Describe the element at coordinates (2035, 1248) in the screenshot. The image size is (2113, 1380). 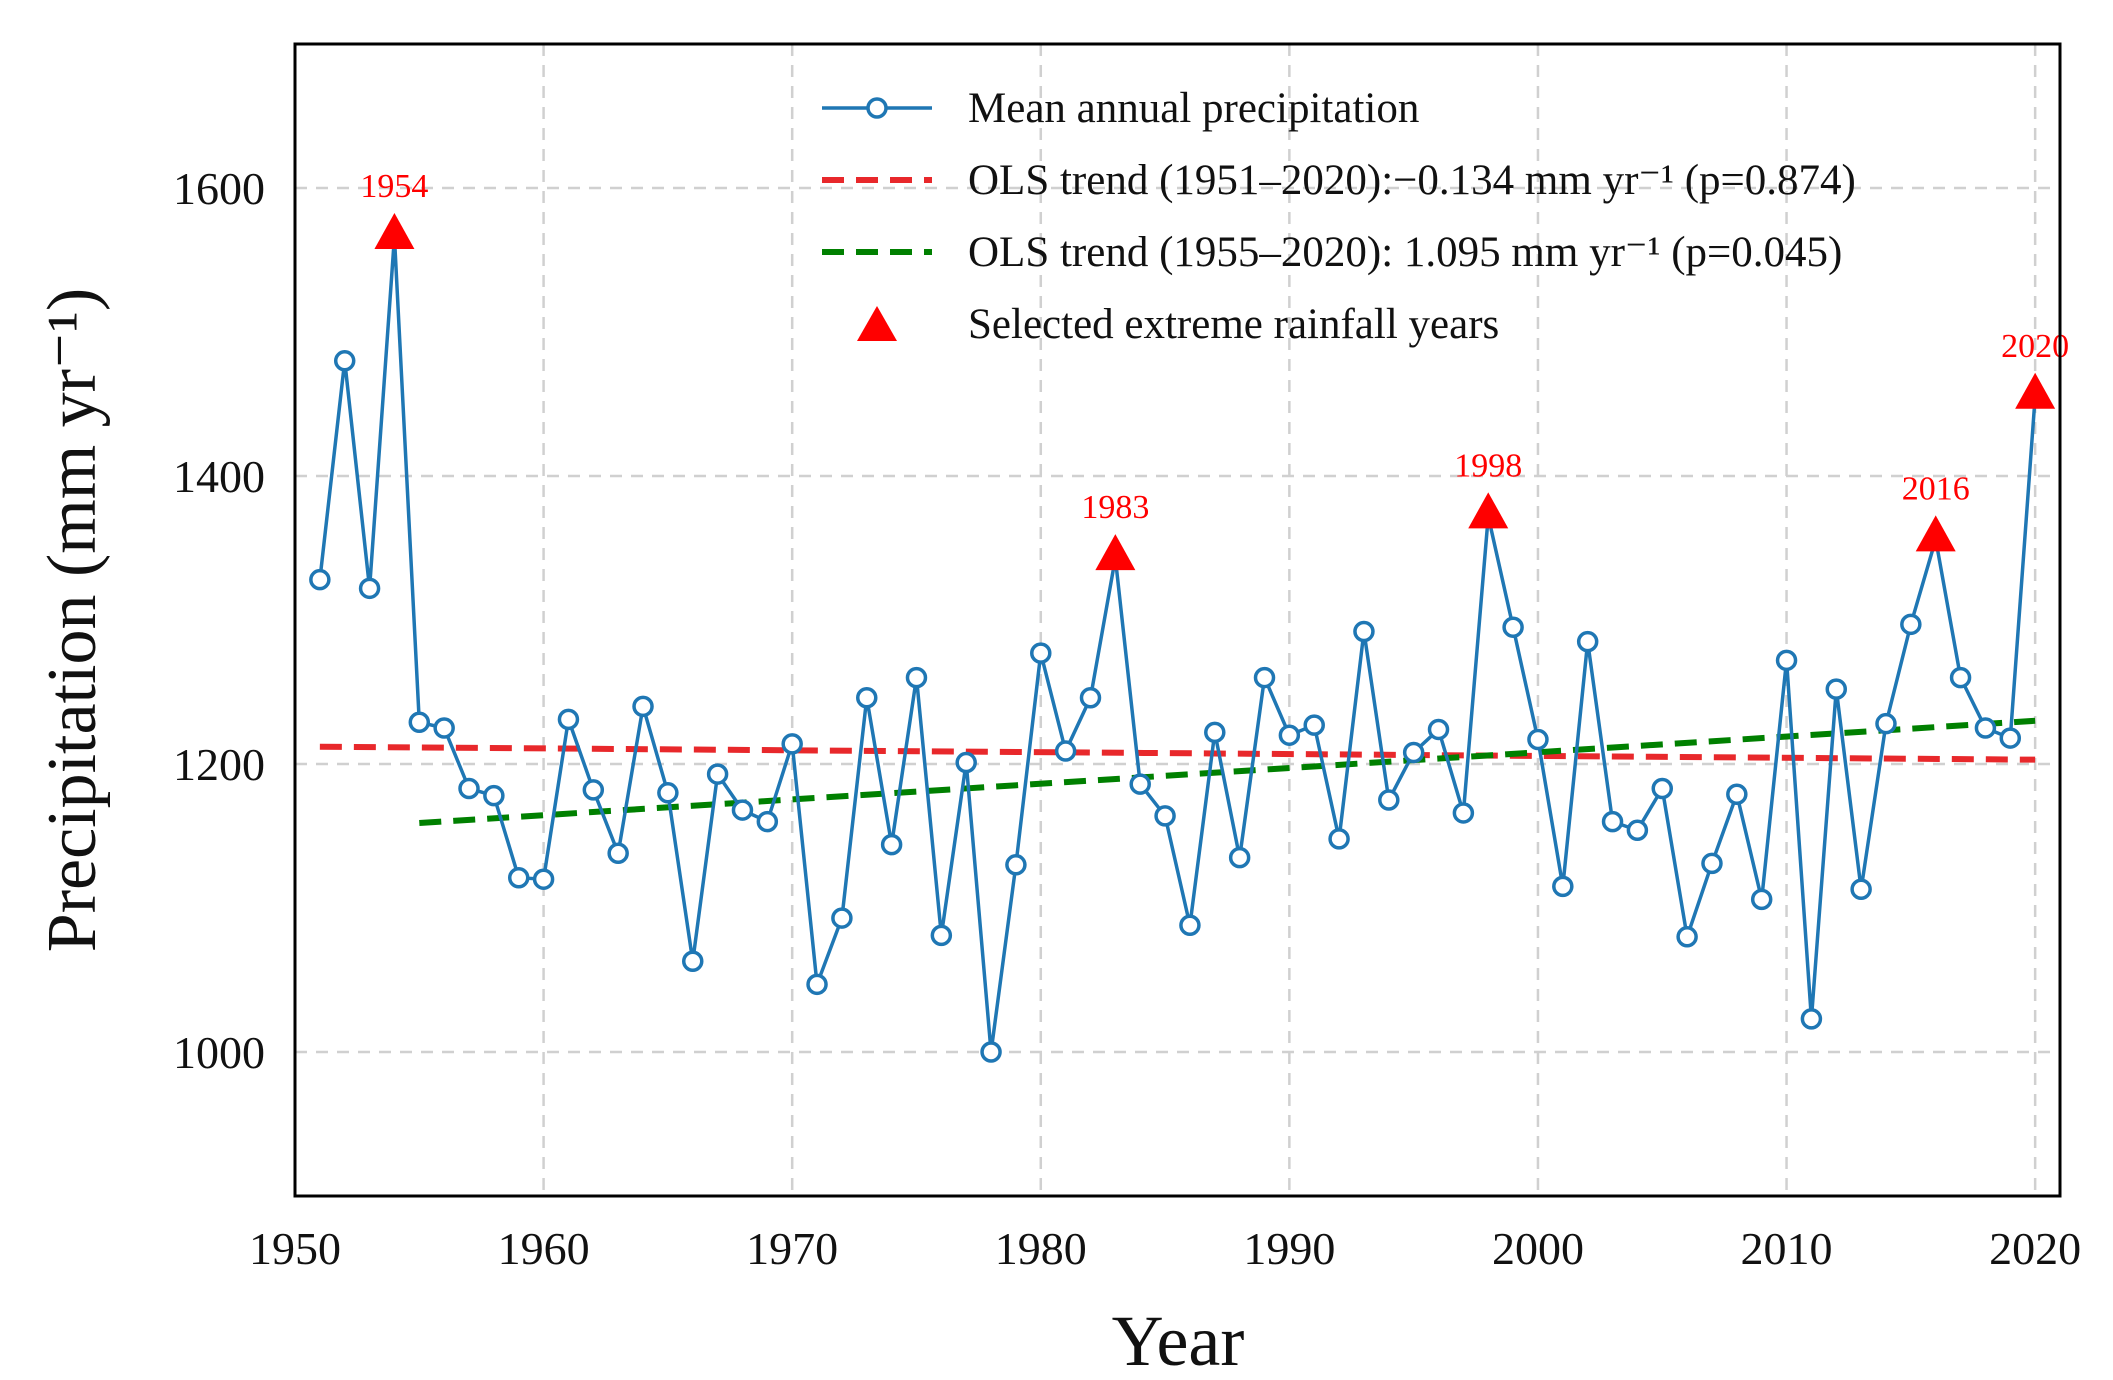
I see `x-tick-label: 2020` at that location.